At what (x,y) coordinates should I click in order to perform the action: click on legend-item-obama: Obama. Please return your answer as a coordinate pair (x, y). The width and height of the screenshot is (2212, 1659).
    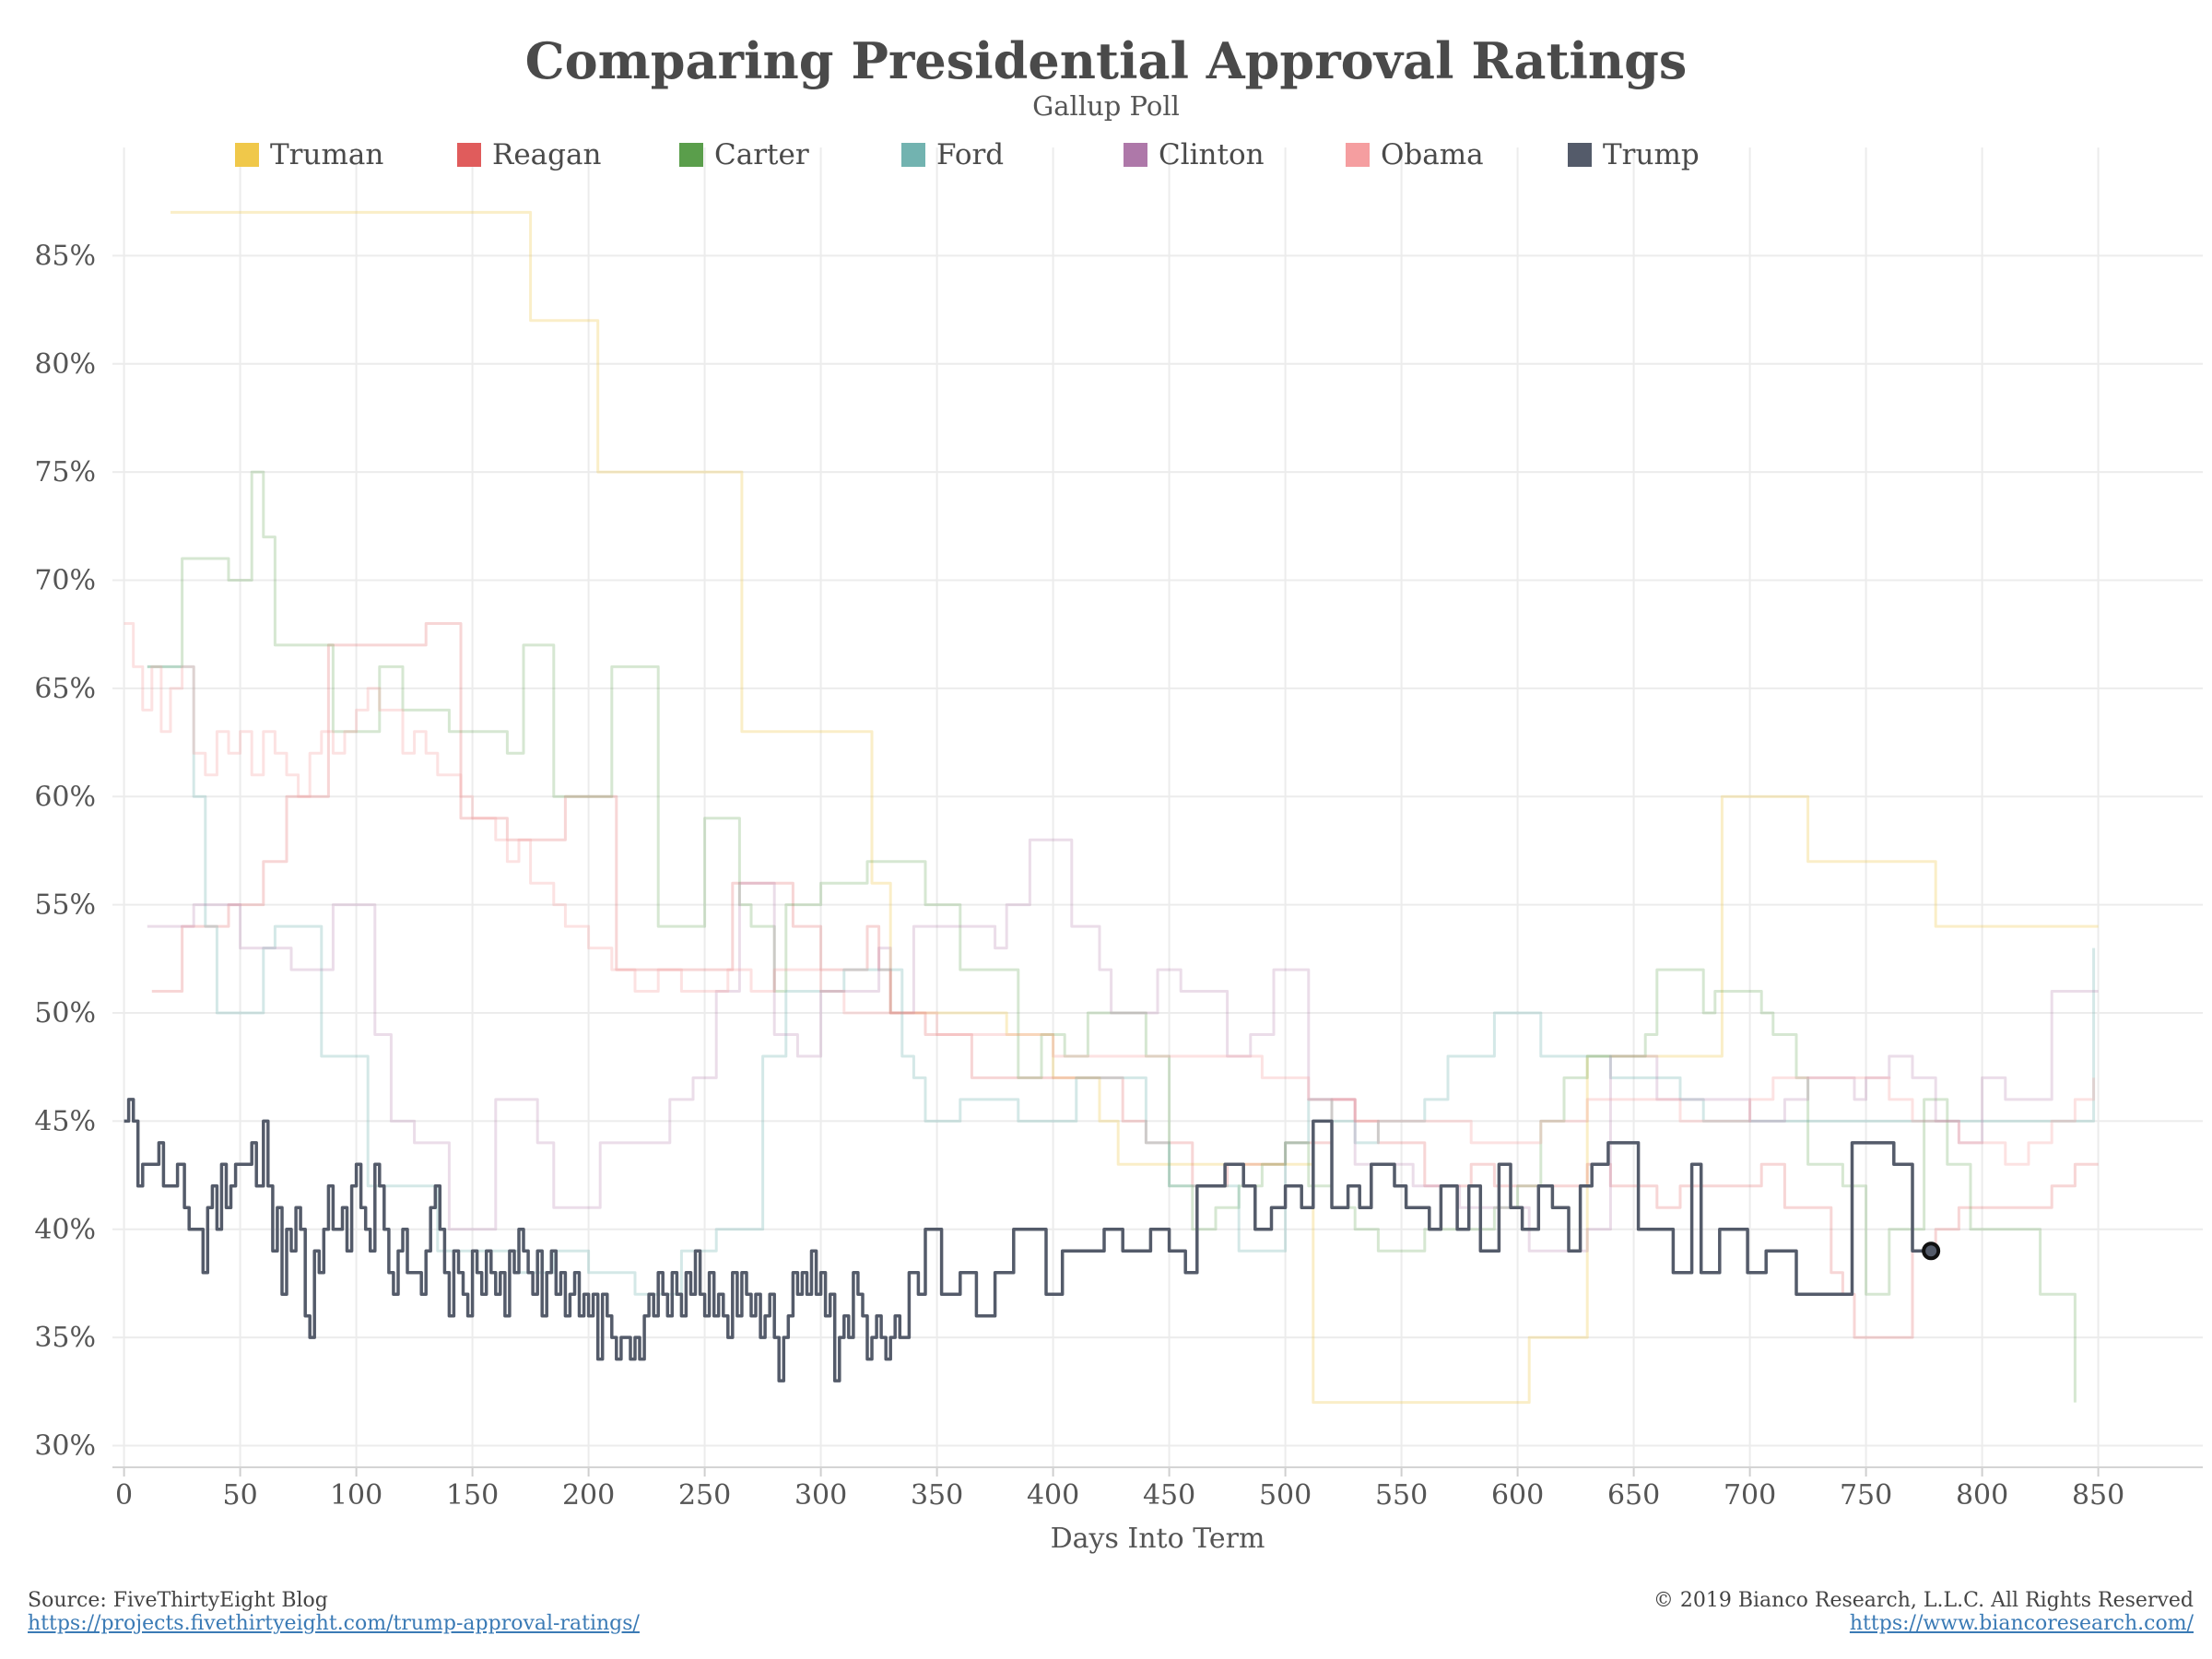
    Looking at the image, I should click on (1415, 154).